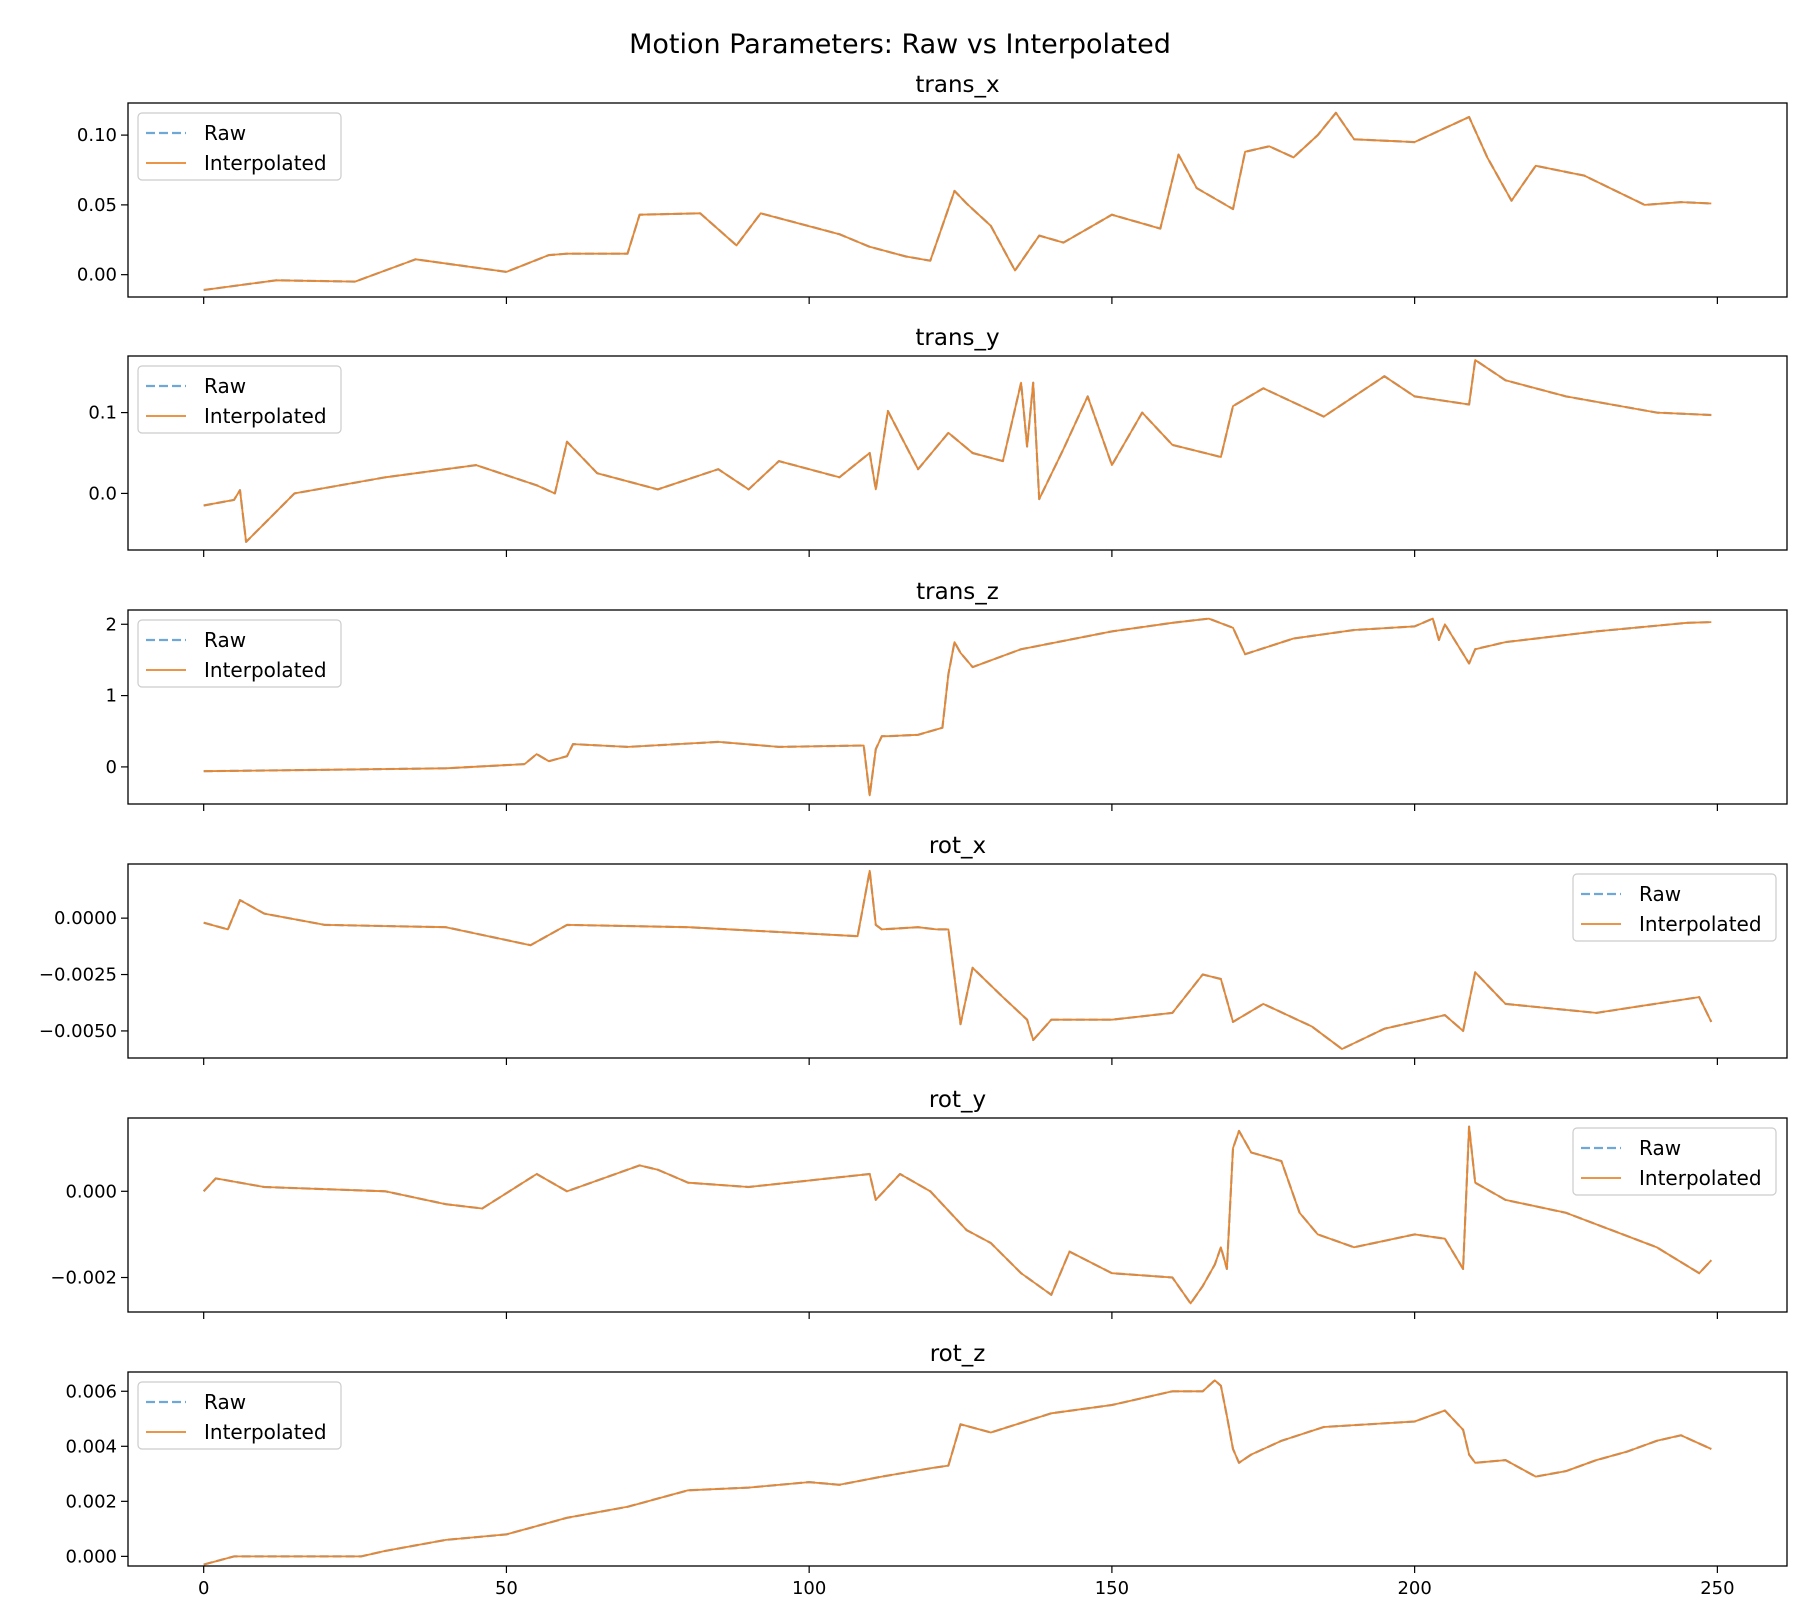 The image size is (1800, 1620). I want to click on panel-title: trans_x, so click(957, 85).